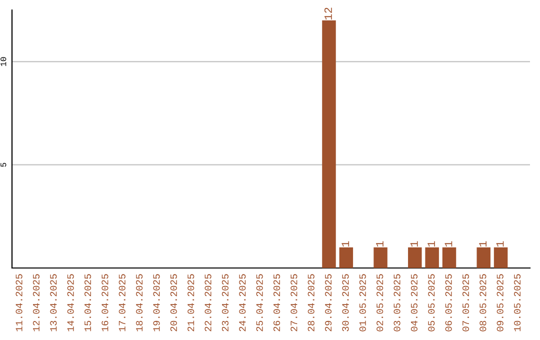 The image size is (540, 340). I want to click on x-tick-label: 27.04.2025, so click(294, 303).